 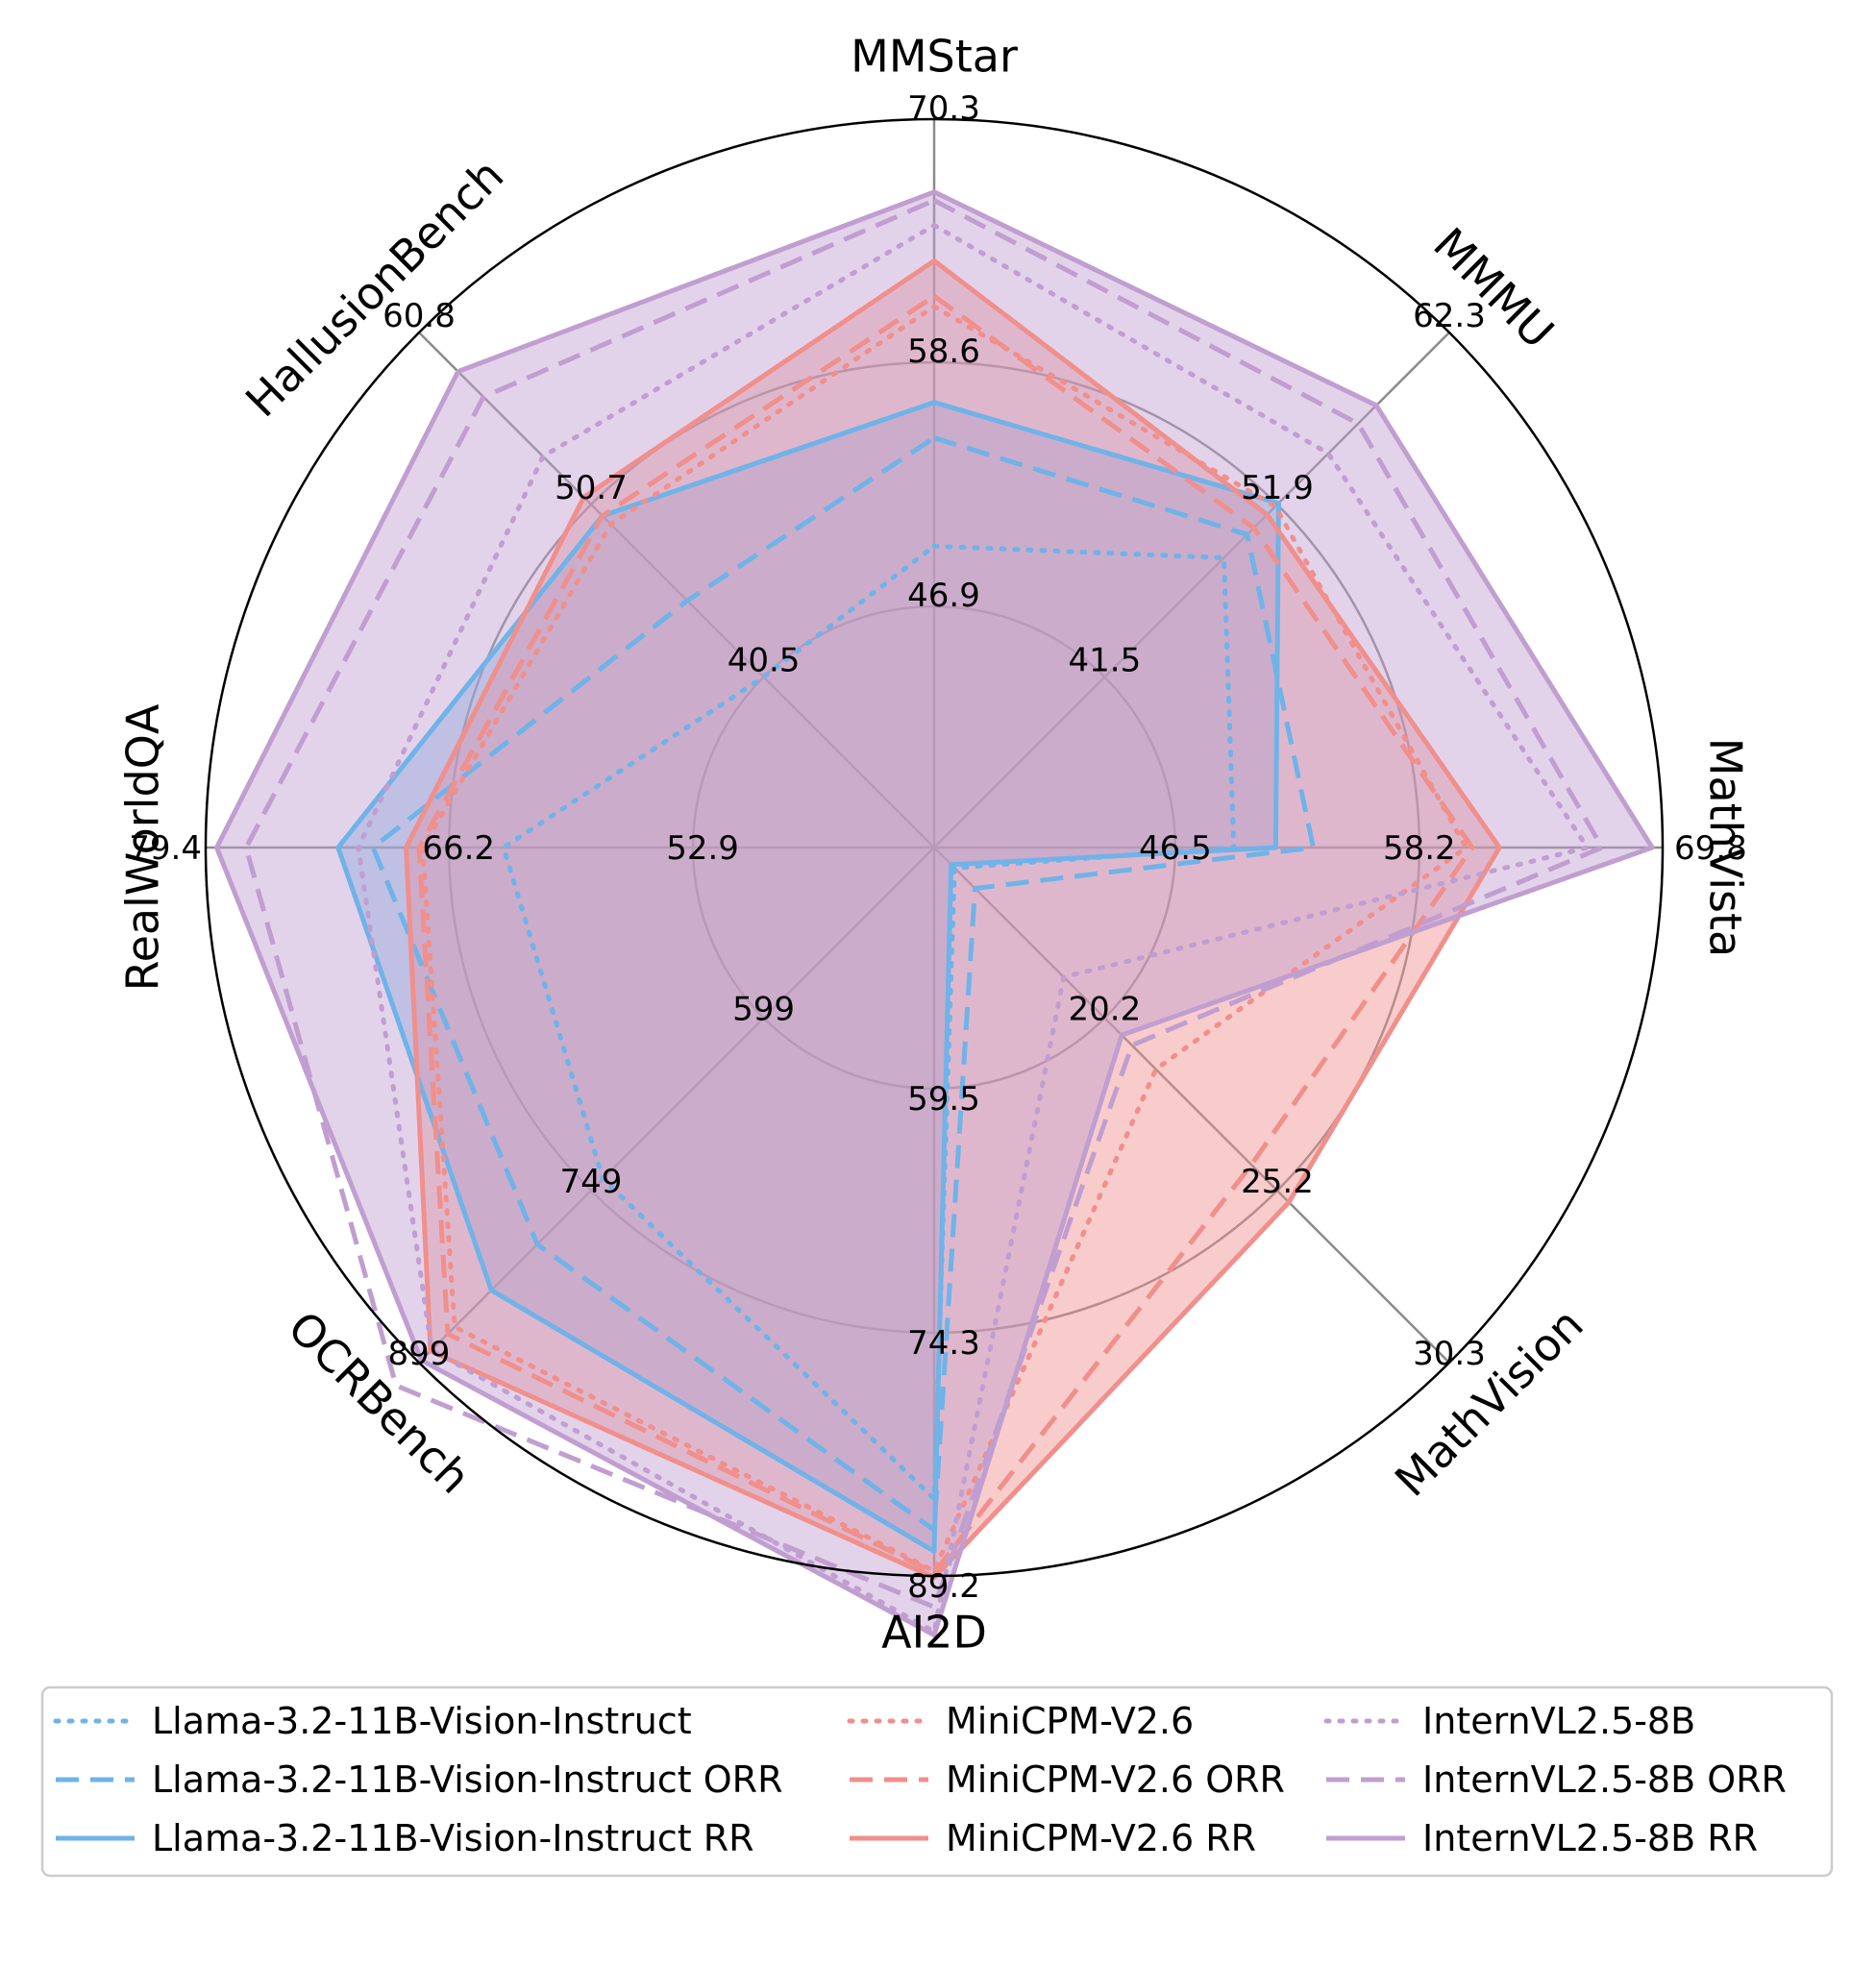 What do you see at coordinates (1277, 1182) in the screenshot?
I see `tick-label-mathvision-2: 25.2` at bounding box center [1277, 1182].